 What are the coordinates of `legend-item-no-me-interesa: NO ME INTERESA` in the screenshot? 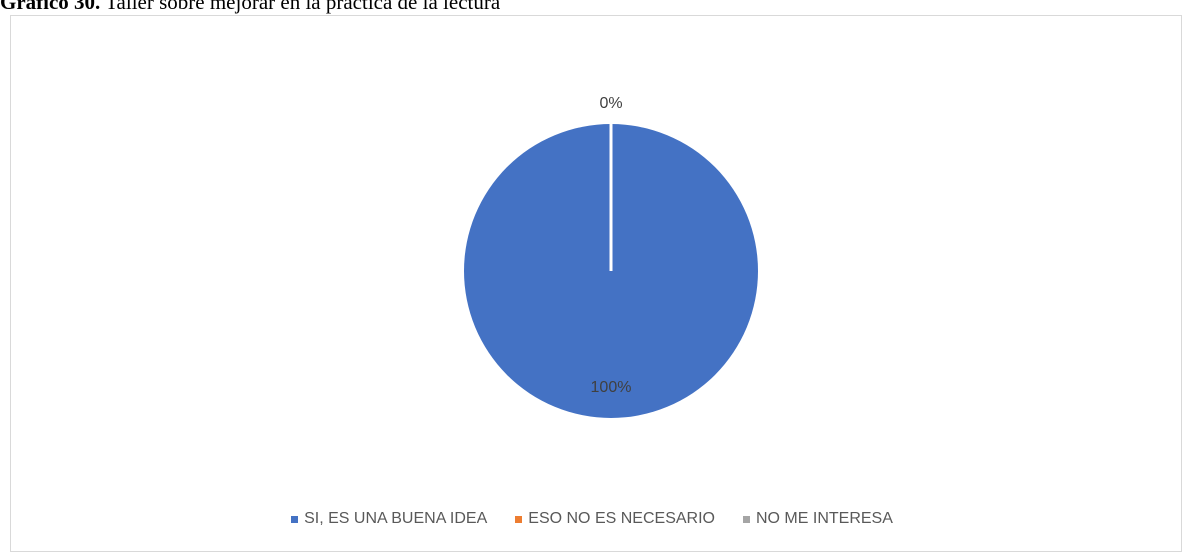 It's located at (817, 519).